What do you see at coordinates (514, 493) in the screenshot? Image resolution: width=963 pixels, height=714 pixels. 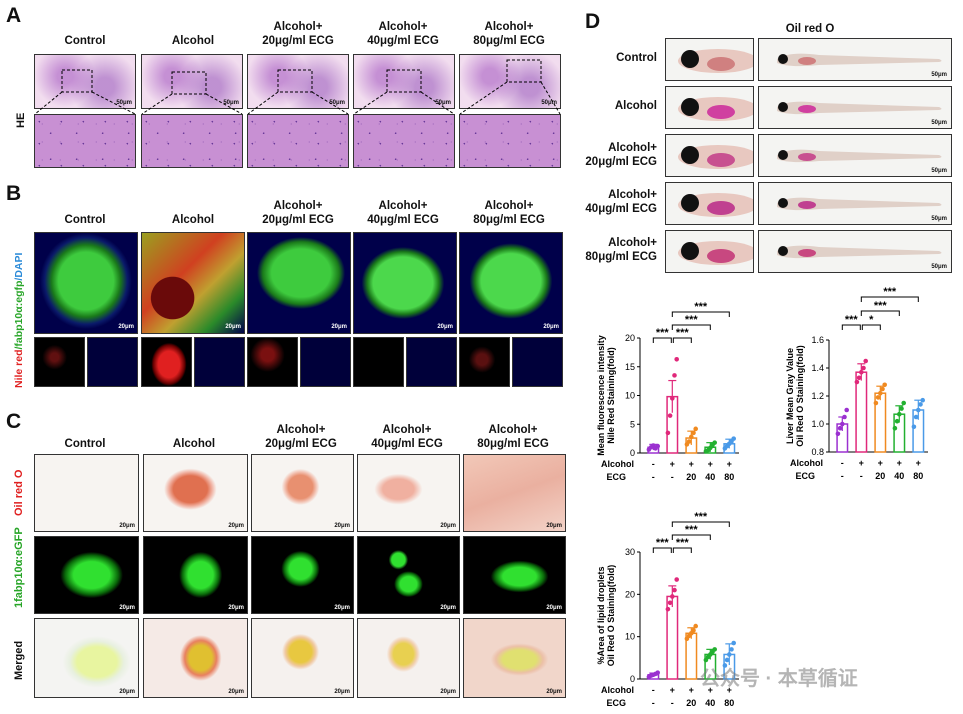 I see `c-oil-ecg80-image: 20μm` at bounding box center [514, 493].